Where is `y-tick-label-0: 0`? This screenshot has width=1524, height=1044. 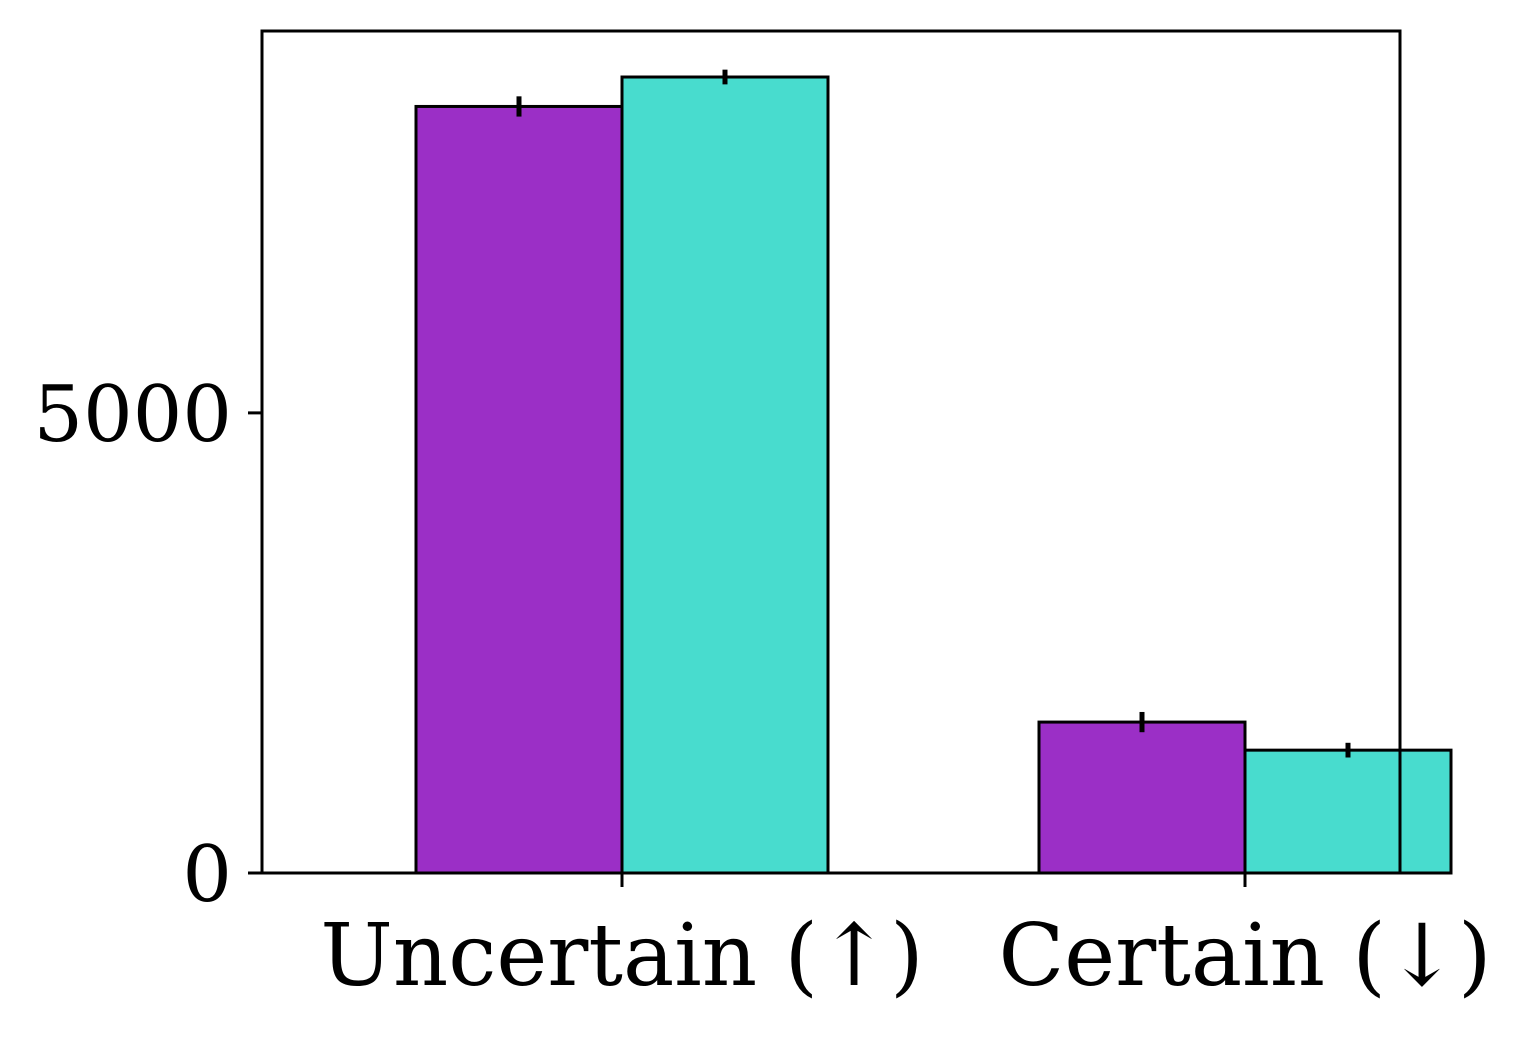
y-tick-label-0: 0 is located at coordinates (207, 875).